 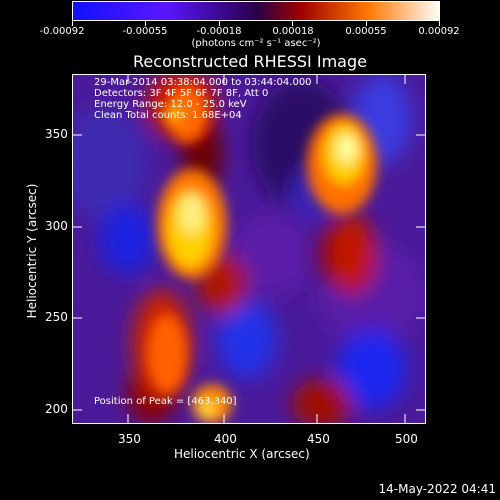 What do you see at coordinates (56, 134) in the screenshot?
I see `y-tick-label: 350` at bounding box center [56, 134].